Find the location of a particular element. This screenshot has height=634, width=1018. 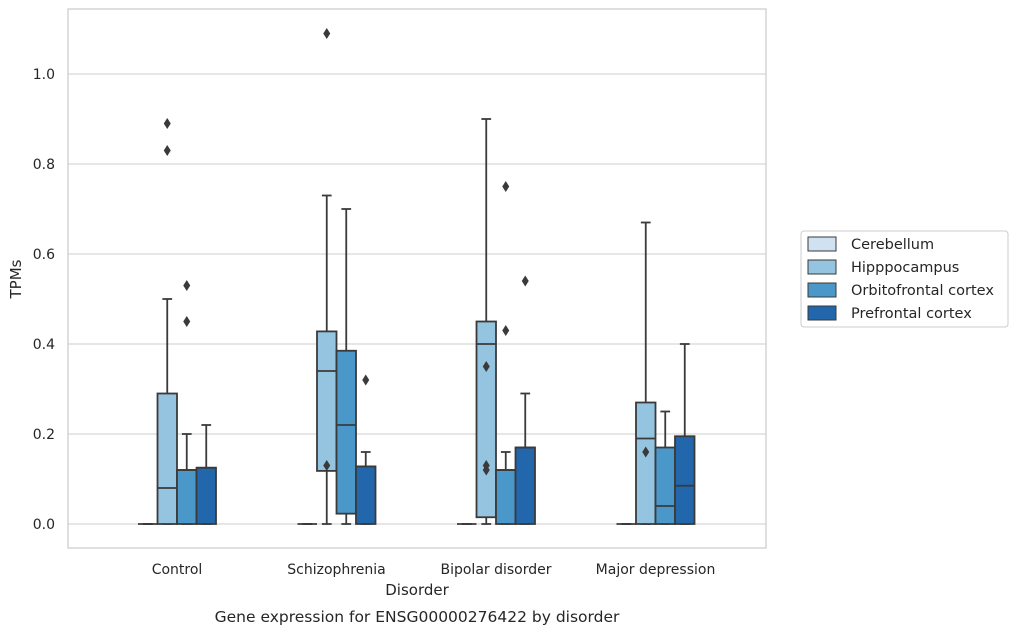

y-tick-label: 0.8 is located at coordinates (44, 165).